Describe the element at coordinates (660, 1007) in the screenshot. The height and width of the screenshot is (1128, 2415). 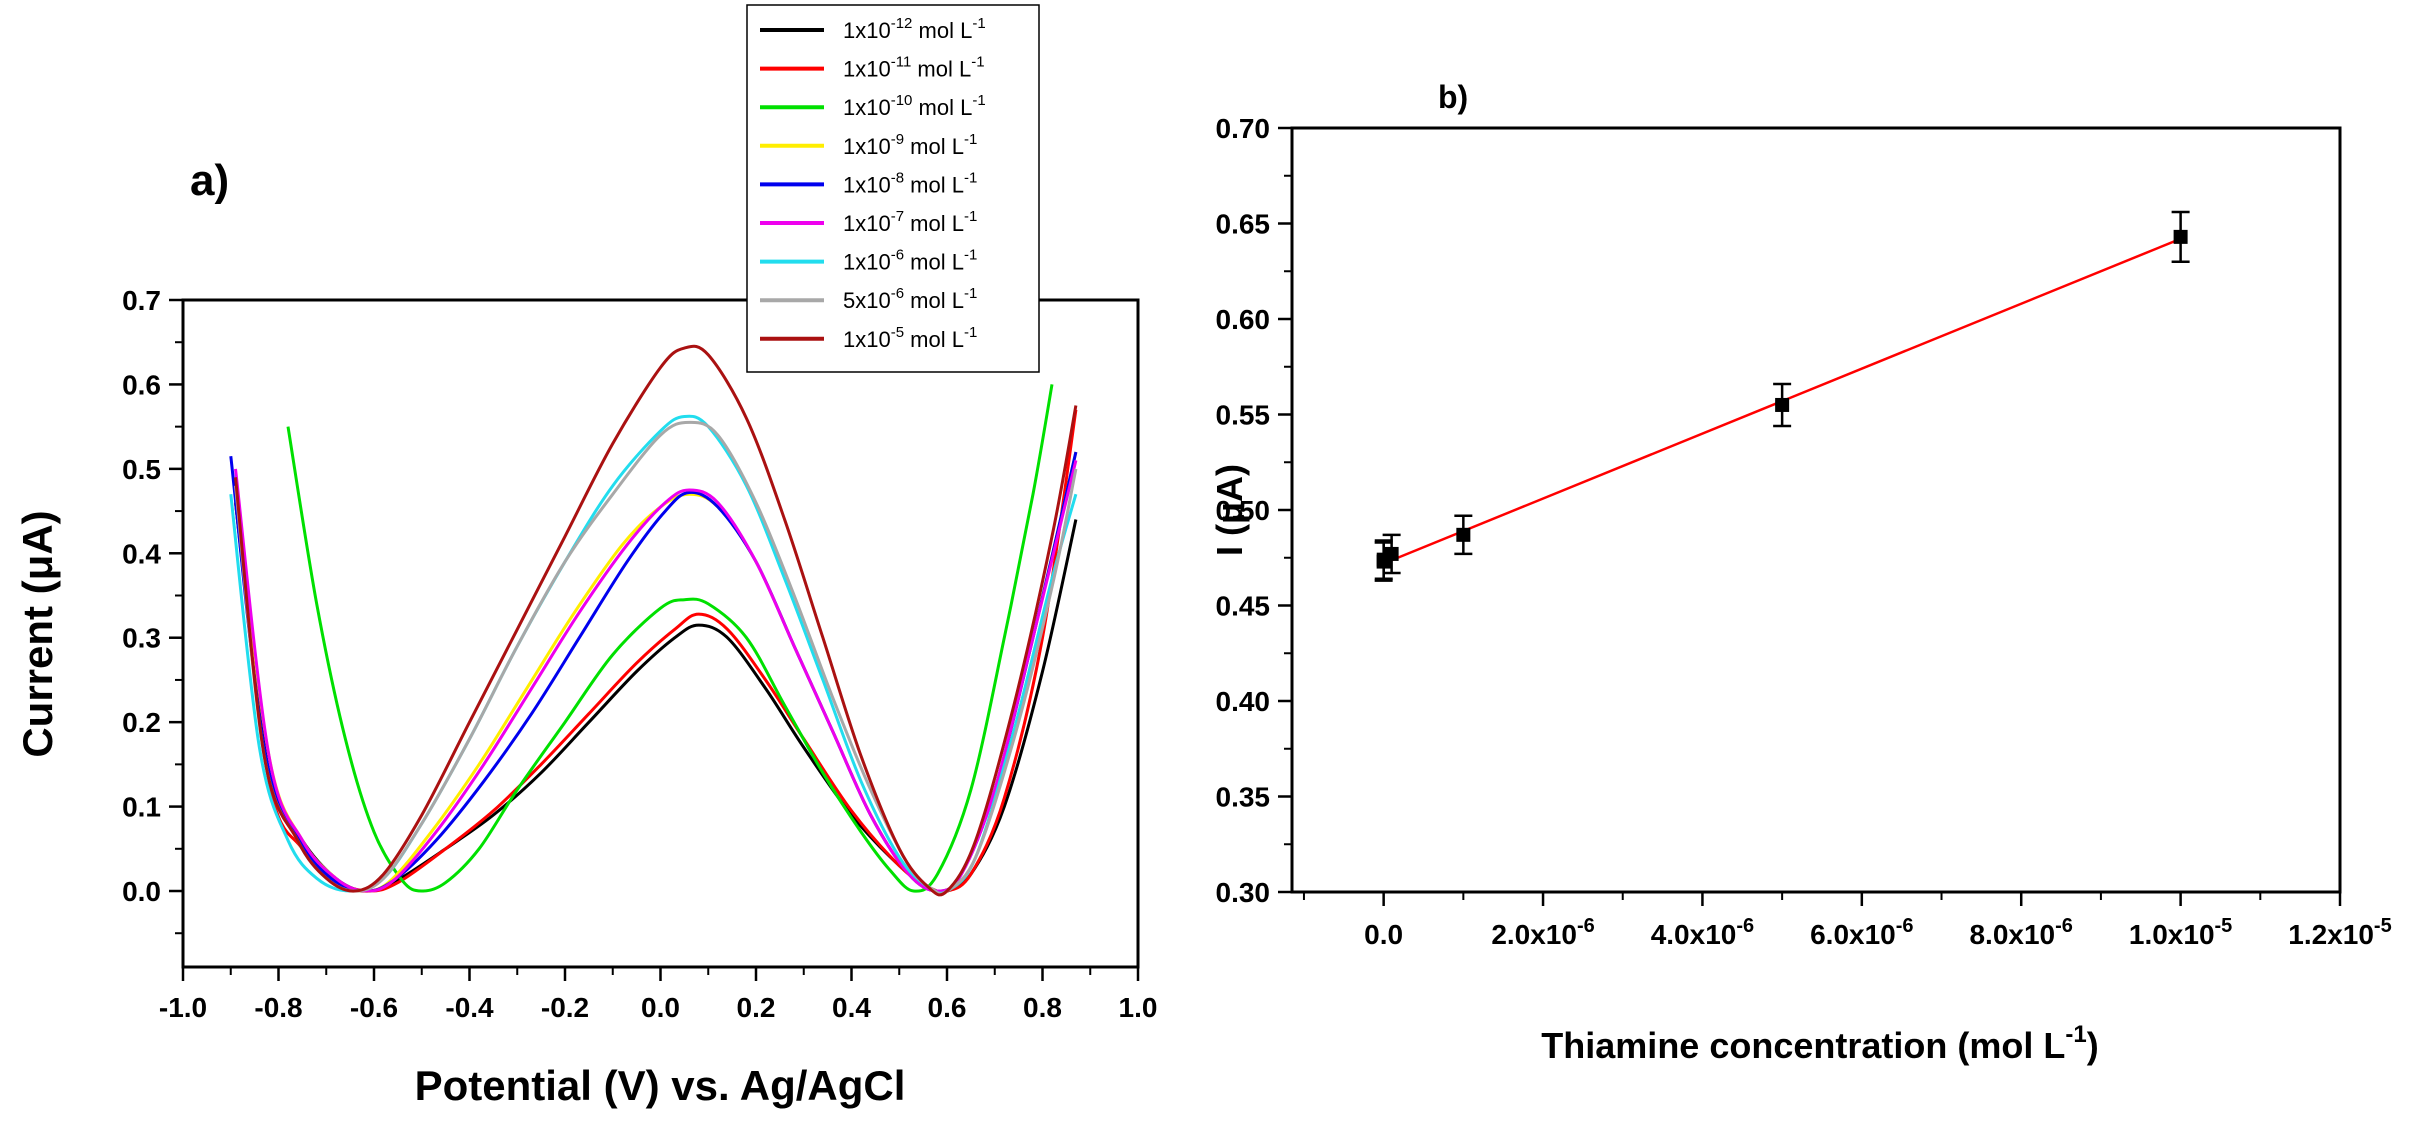
I see `a-x-tick-label: 0.0` at that location.